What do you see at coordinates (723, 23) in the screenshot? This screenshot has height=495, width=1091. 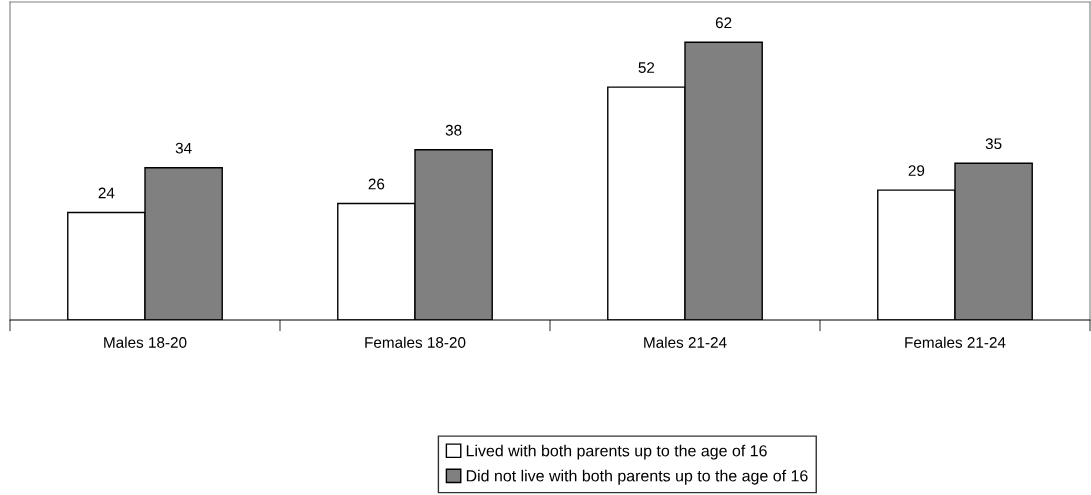 I see `data-label: 62` at bounding box center [723, 23].